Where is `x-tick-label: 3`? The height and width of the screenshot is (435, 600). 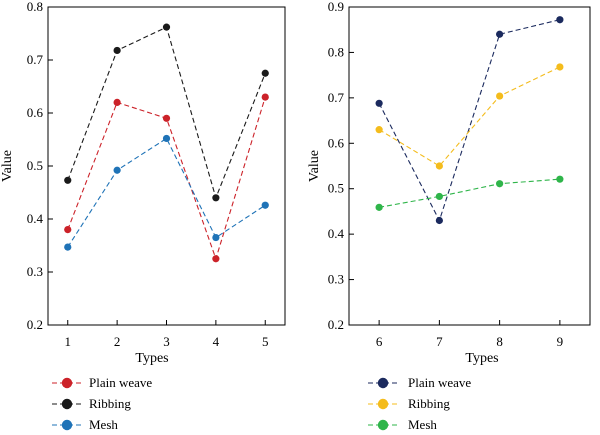 x-tick-label: 3 is located at coordinates (166, 341).